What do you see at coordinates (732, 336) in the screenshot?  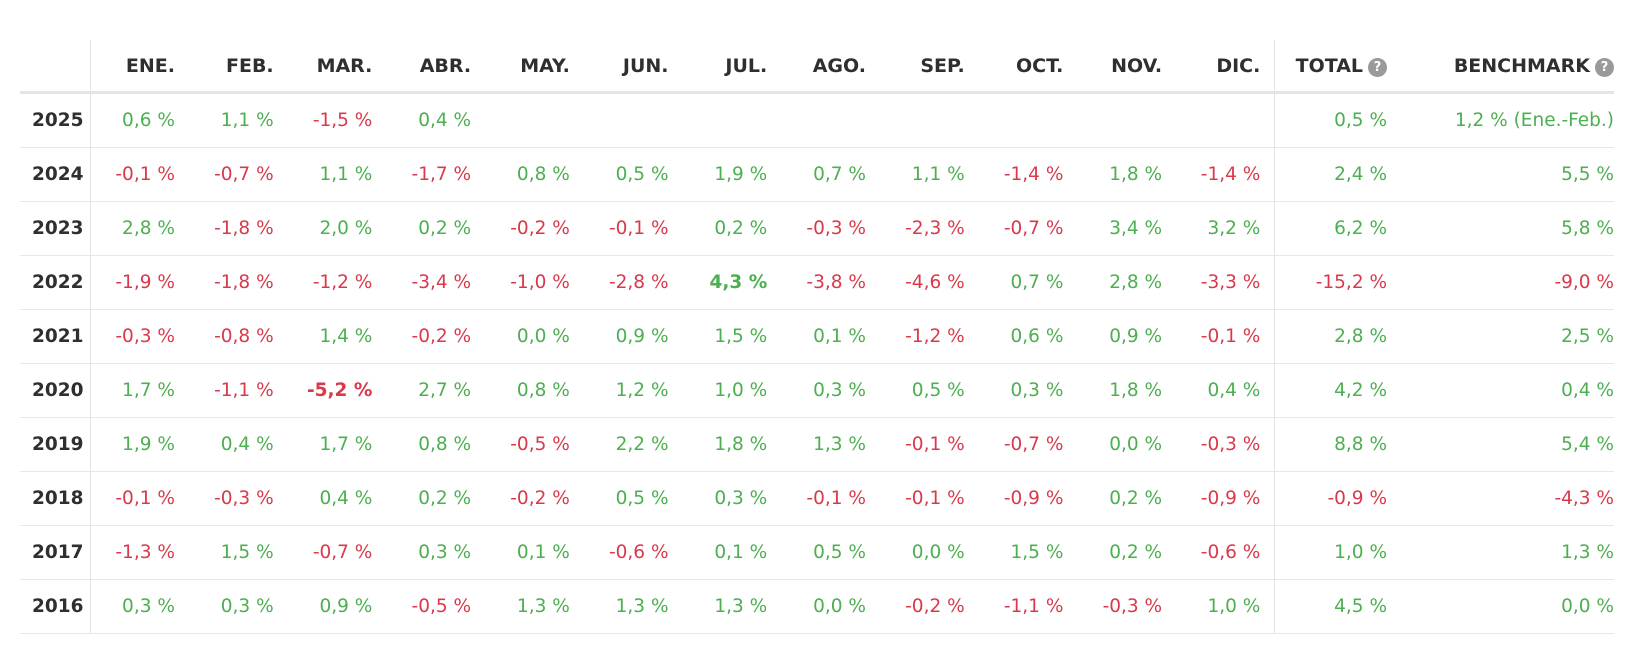 I see `month-return-cell: 1,5 %` at bounding box center [732, 336].